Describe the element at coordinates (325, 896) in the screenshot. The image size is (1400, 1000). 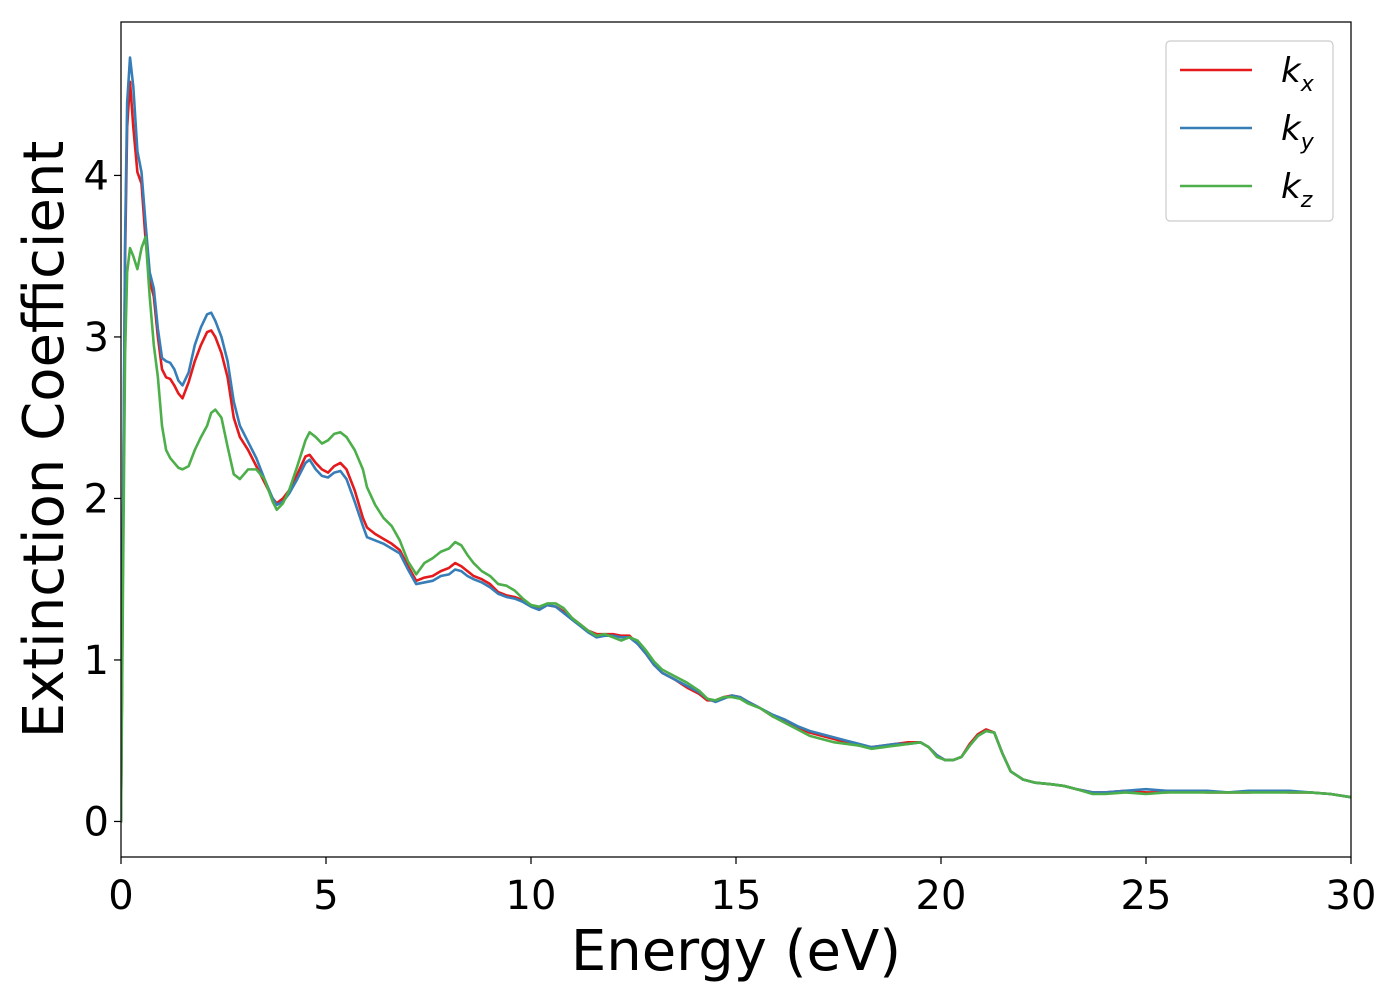
I see `x-tick-label: 5` at that location.